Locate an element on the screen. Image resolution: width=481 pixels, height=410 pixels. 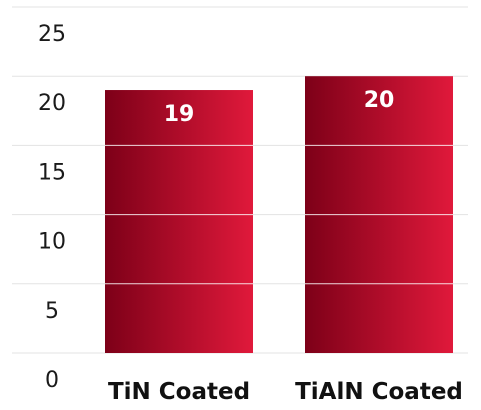
y-tick-label: 20 is located at coordinates (52, 103).